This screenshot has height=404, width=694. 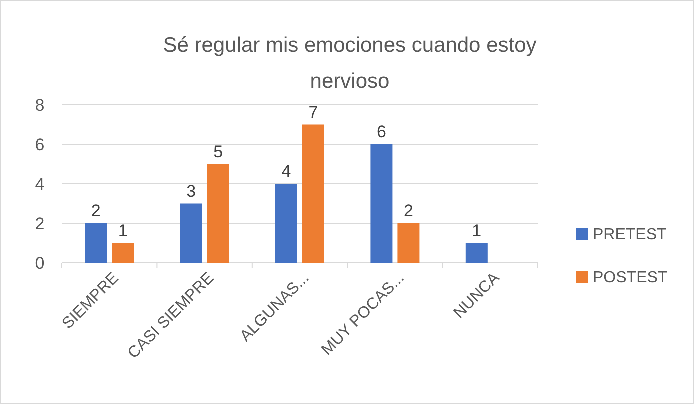 I want to click on y-tick-label: 0, so click(x=40, y=263).